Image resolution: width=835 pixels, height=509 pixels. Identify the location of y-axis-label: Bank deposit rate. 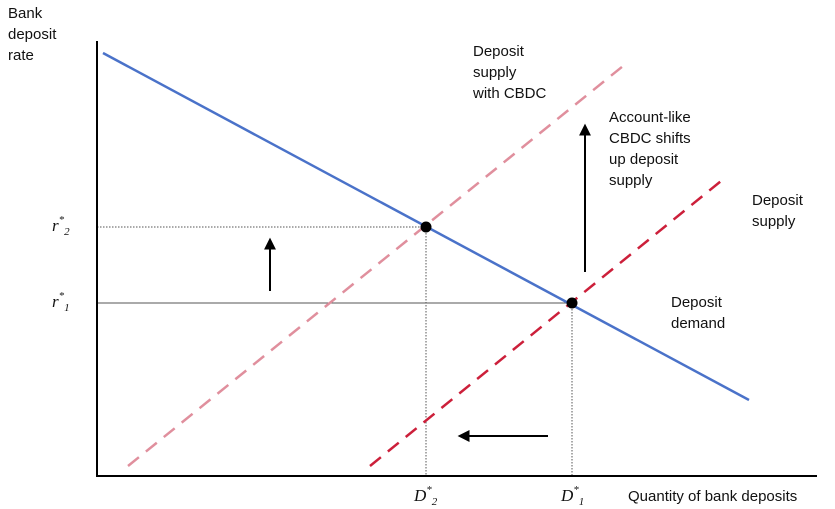
(32, 34).